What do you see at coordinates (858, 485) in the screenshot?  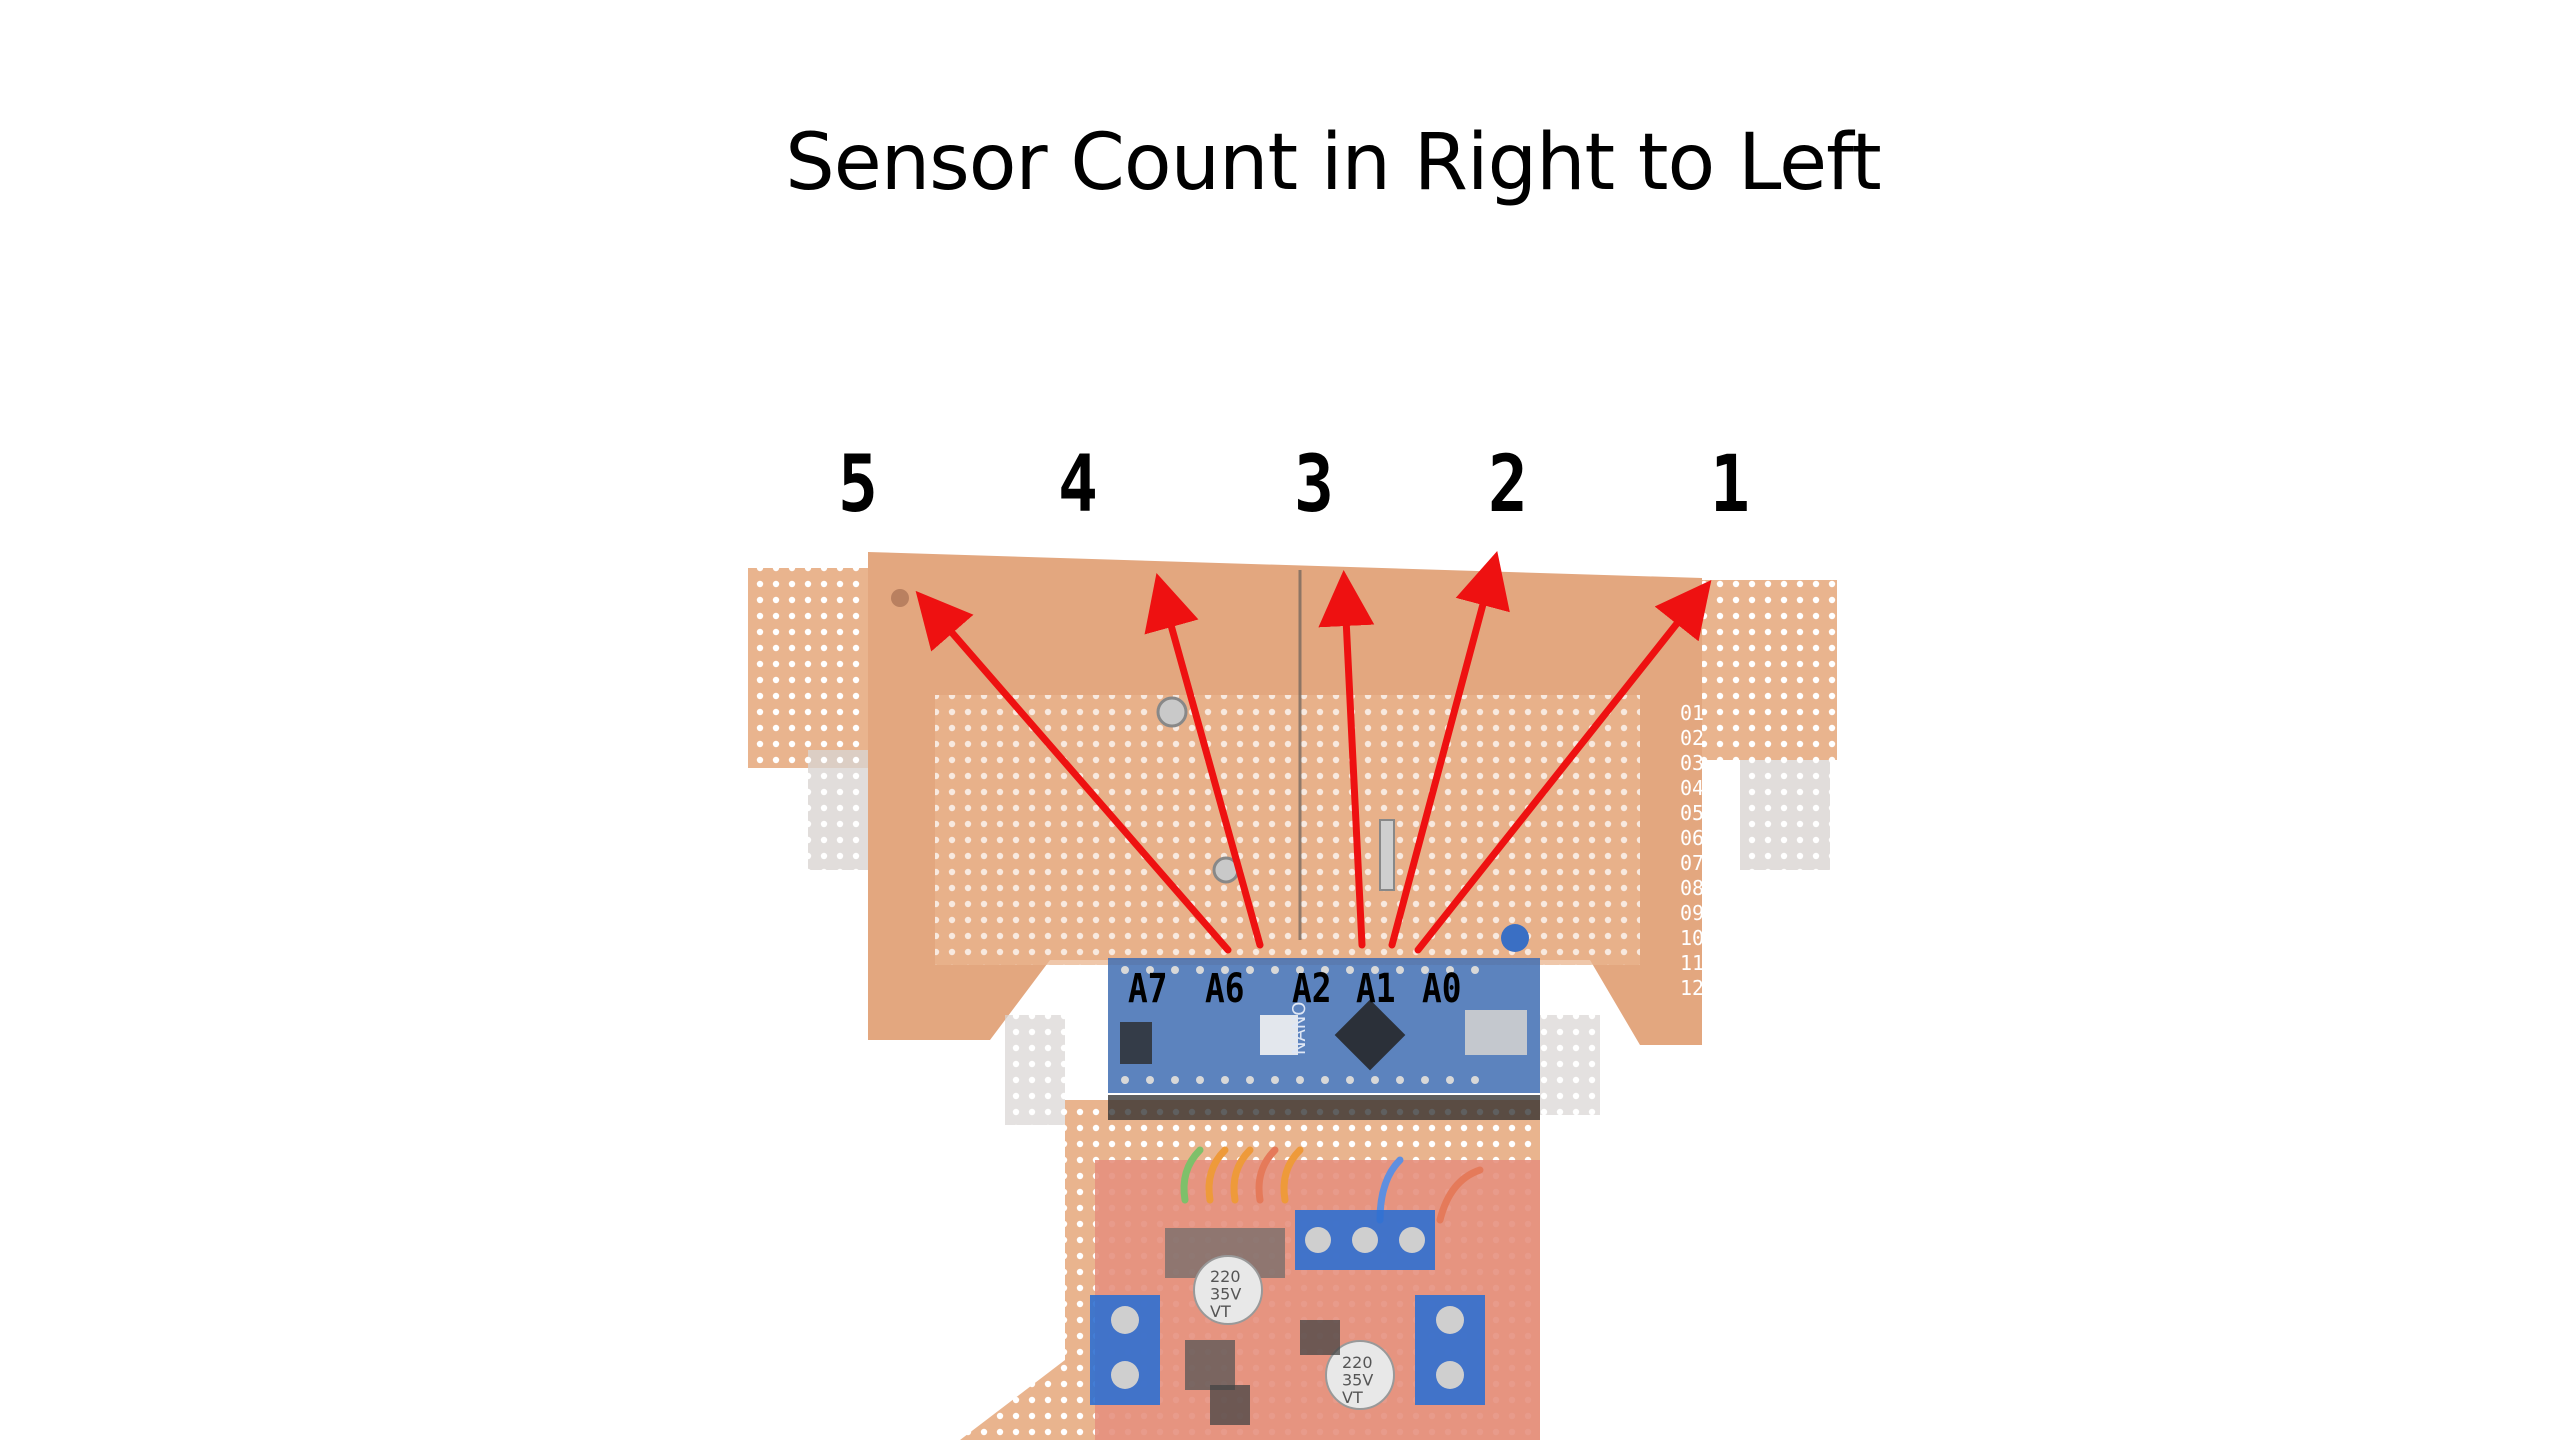 I see `sensor-number-5: 5` at bounding box center [858, 485].